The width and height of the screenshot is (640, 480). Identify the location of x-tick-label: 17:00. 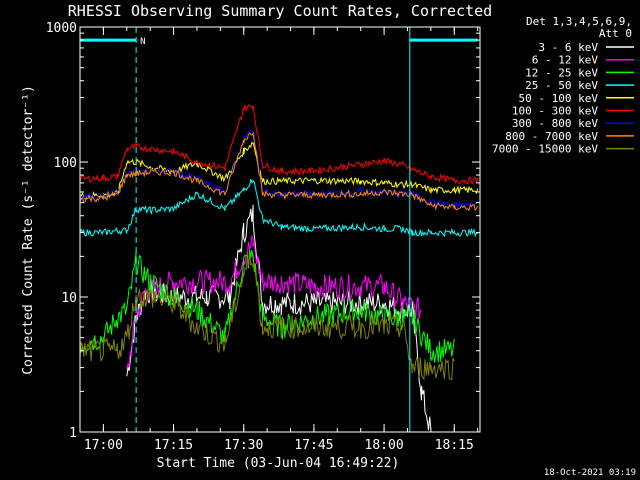
(103, 445).